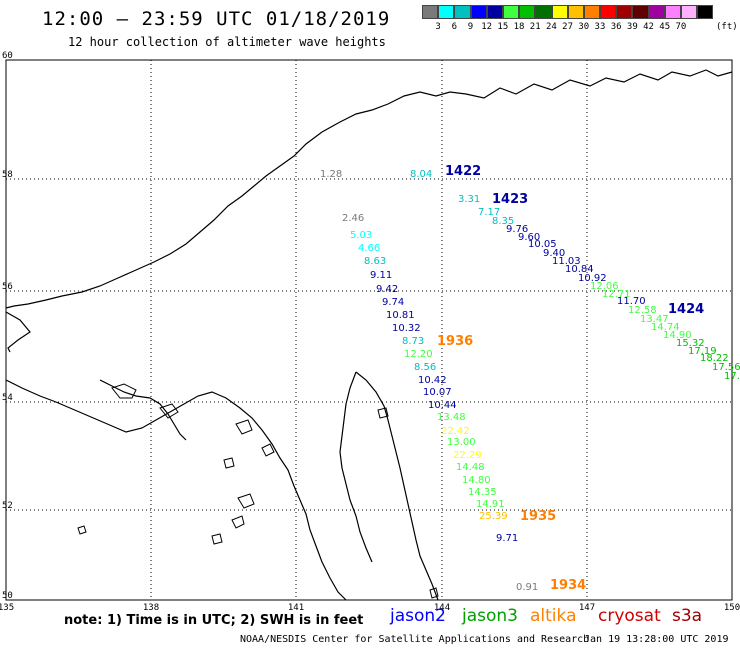  What do you see at coordinates (554, 253) in the screenshot?
I see `wave-height-value: 9.40` at bounding box center [554, 253].